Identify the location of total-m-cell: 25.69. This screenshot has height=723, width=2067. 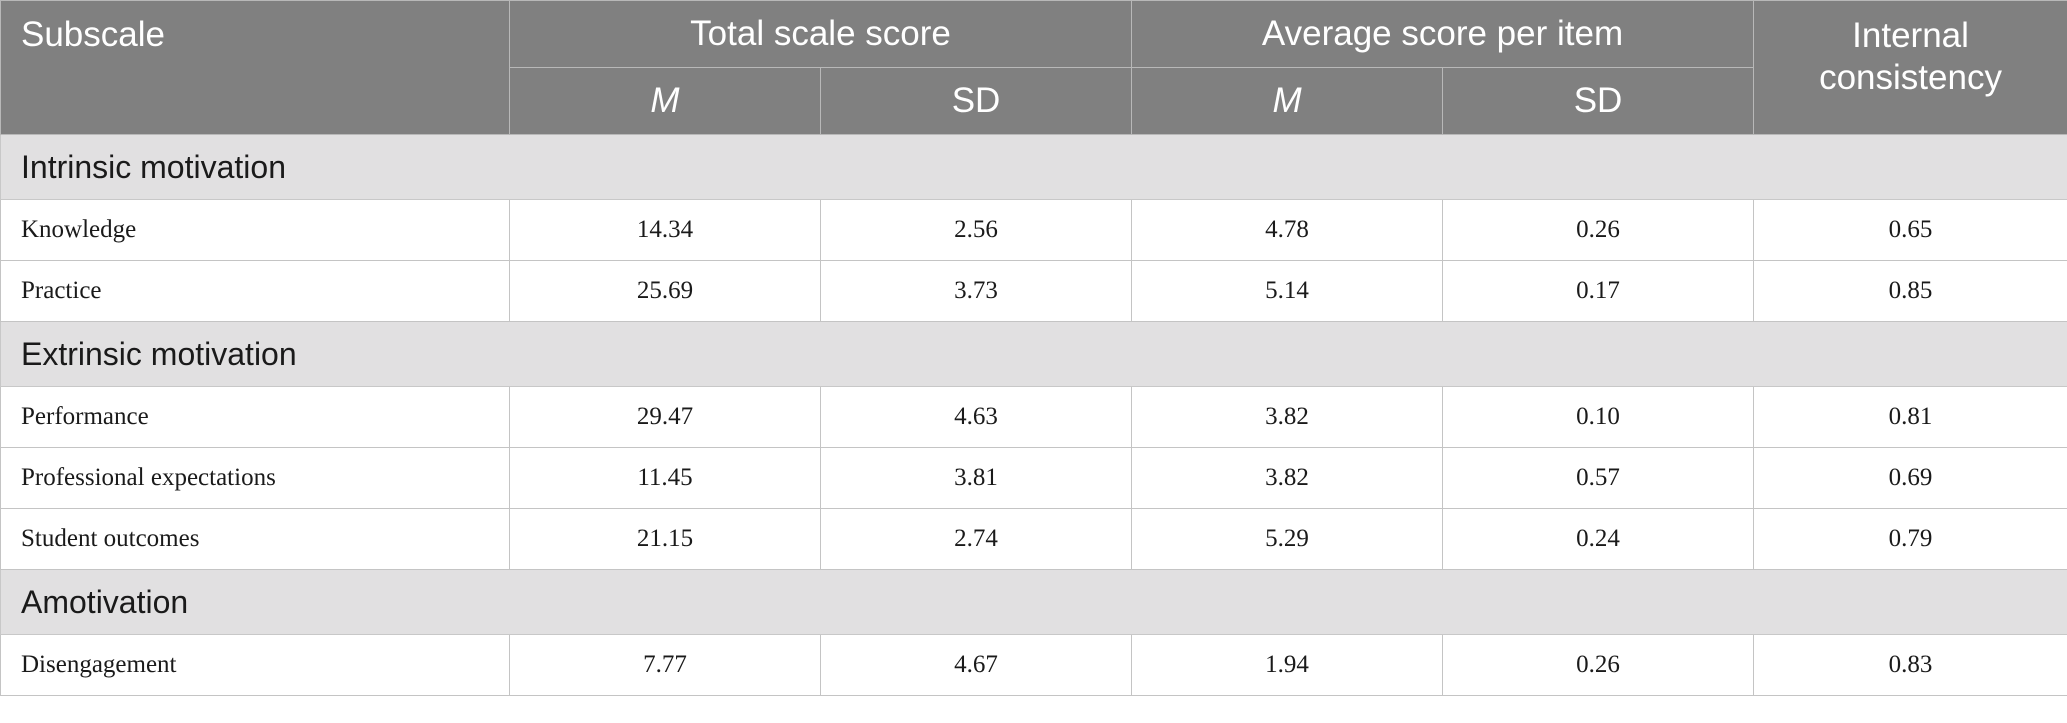
(665, 291).